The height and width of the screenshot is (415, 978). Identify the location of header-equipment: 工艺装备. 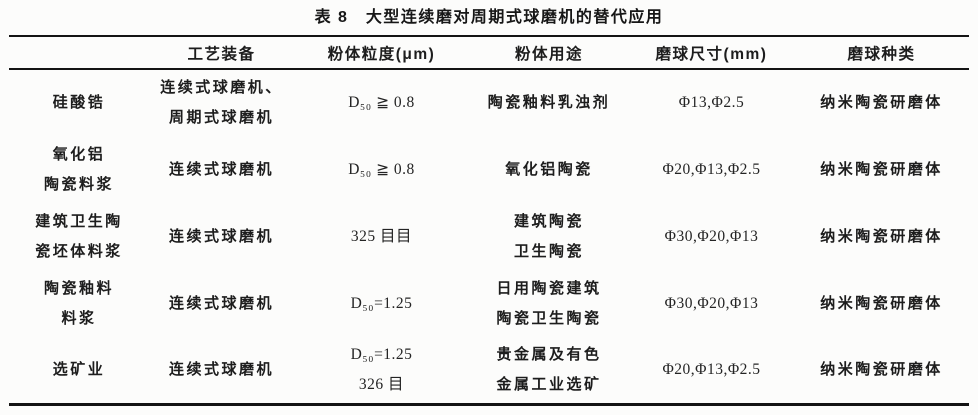
(221, 54).